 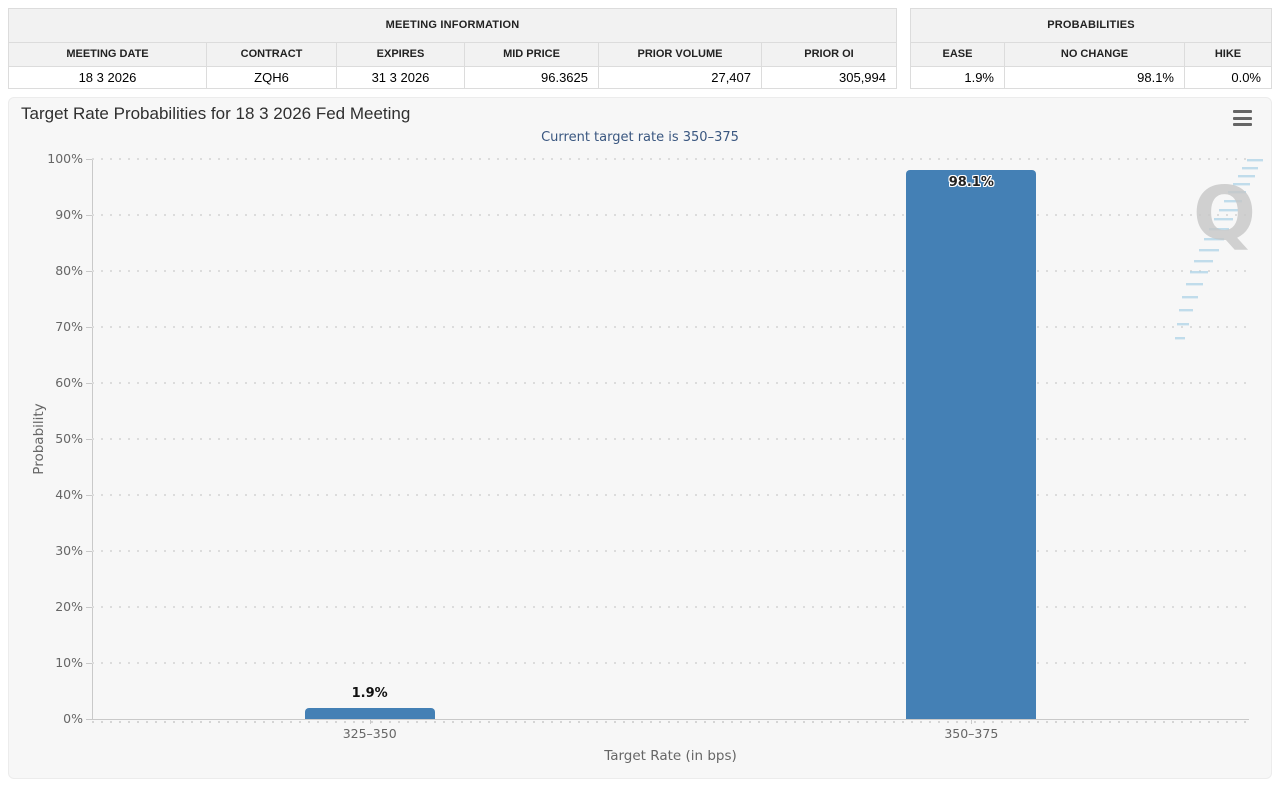 I want to click on y-axis-label: 50%, so click(x=69, y=438).